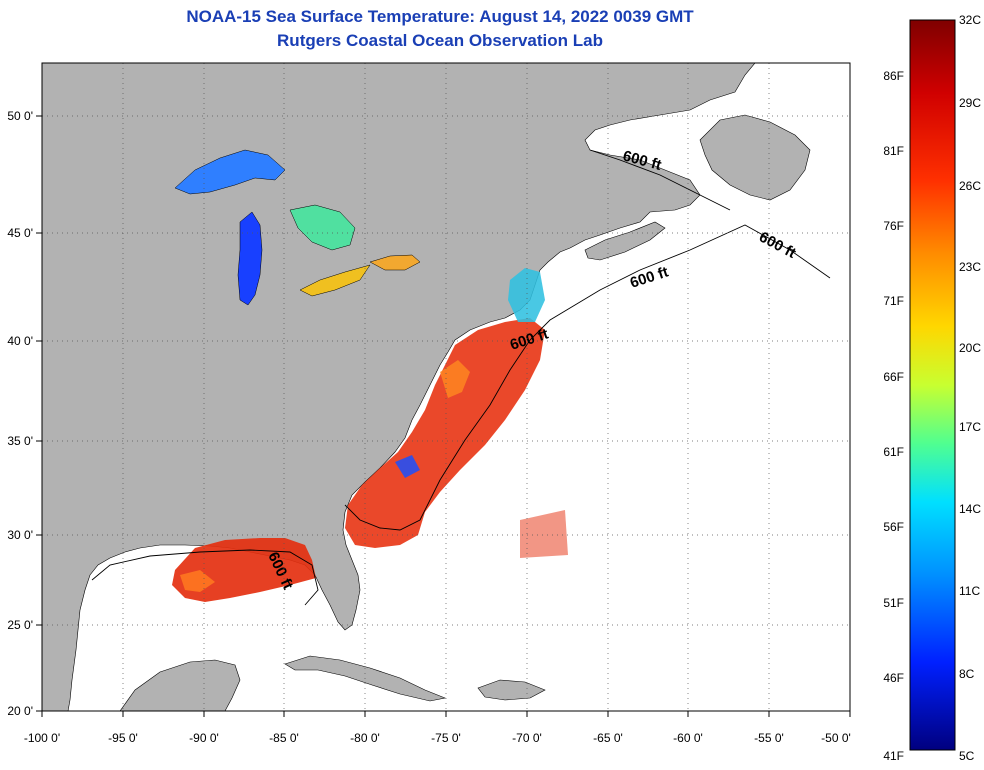  I want to click on land-yucatan, so click(180, 685).